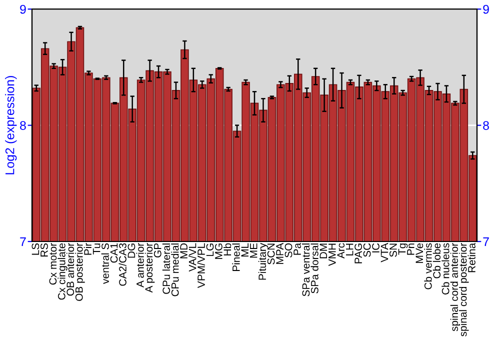 The height and width of the screenshot is (350, 500). What do you see at coordinates (184, 250) in the screenshot?
I see `x-tick-label: MD` at bounding box center [184, 250].